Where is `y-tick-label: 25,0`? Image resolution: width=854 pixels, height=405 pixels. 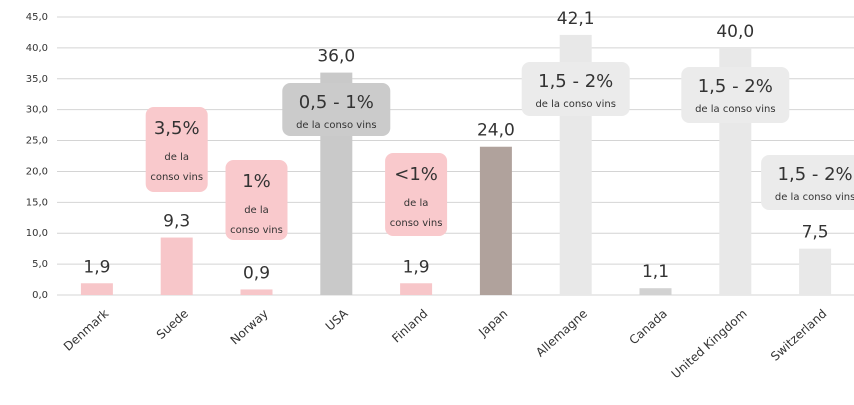 y-tick-label: 25,0 is located at coordinates (37, 141).